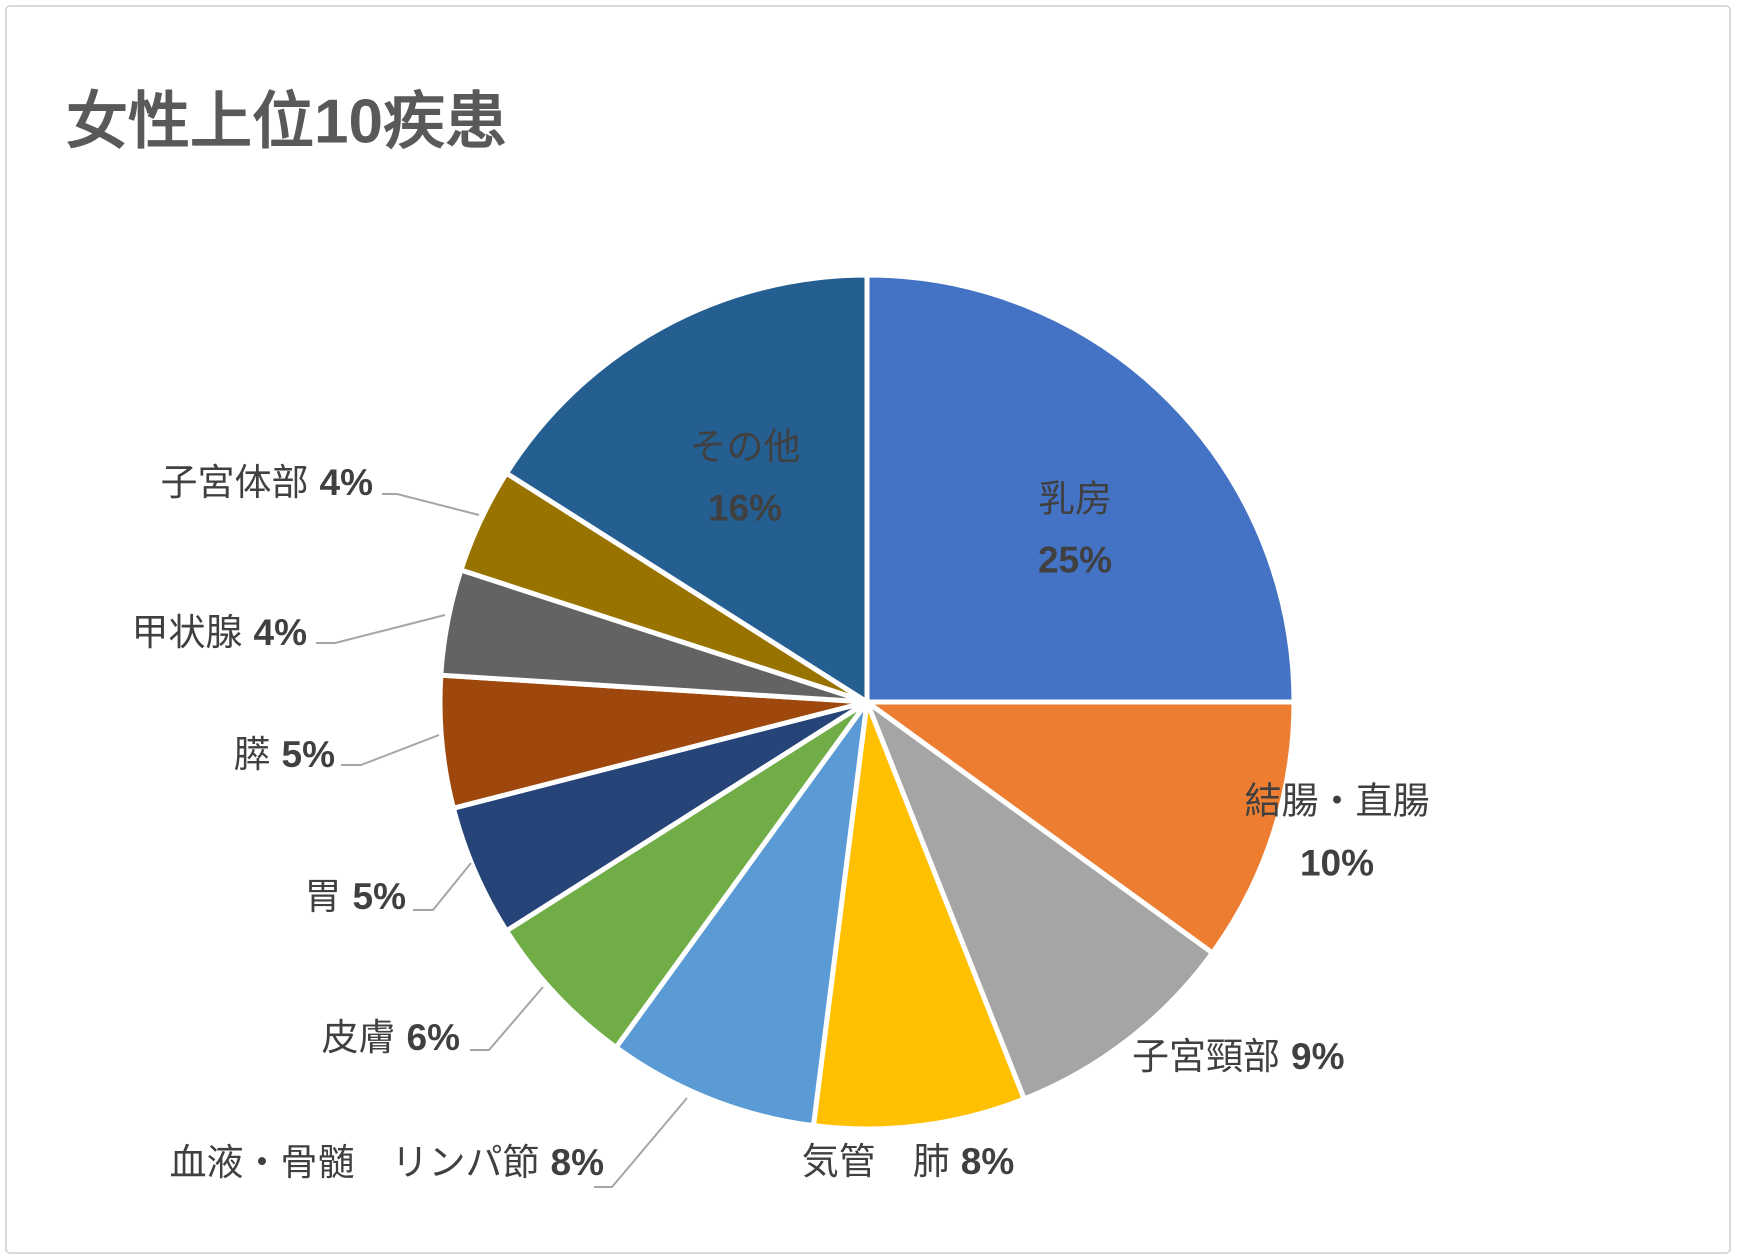 The height and width of the screenshot is (1260, 1737). I want to click on data-label: 膵 5%, so click(284, 754).